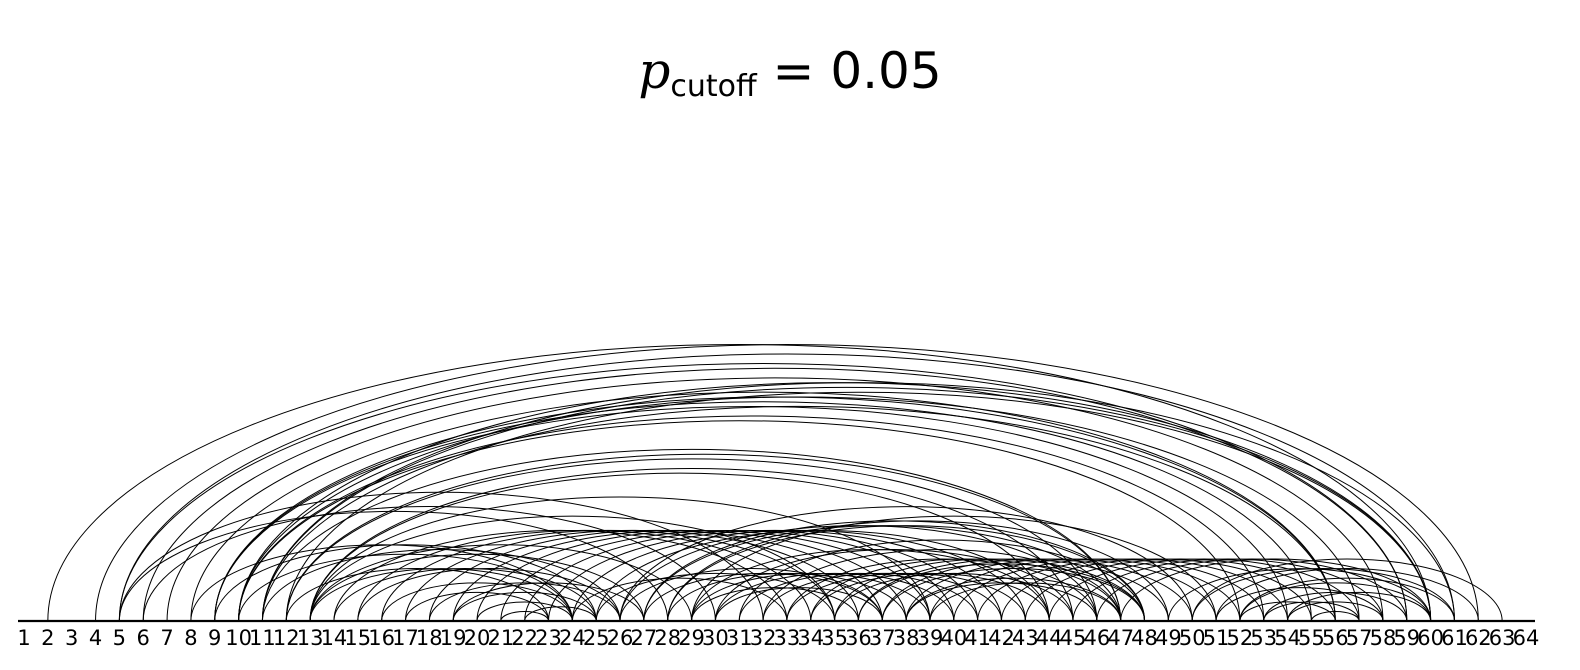 The width and height of the screenshot is (1580, 670). I want to click on node-label: 3, so click(71, 638).